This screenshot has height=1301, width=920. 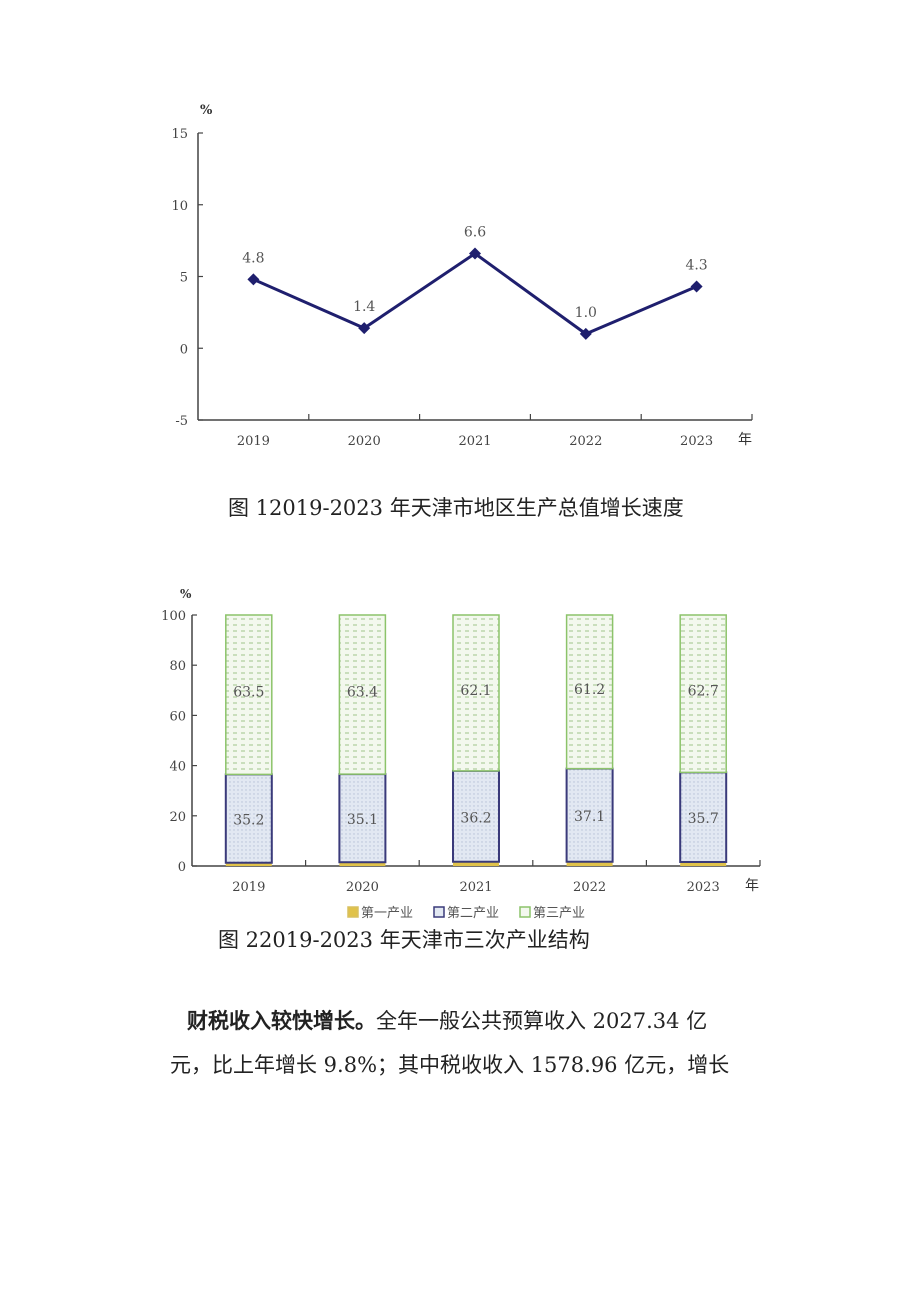 I want to click on data-label: 4.8, so click(x=253, y=258).